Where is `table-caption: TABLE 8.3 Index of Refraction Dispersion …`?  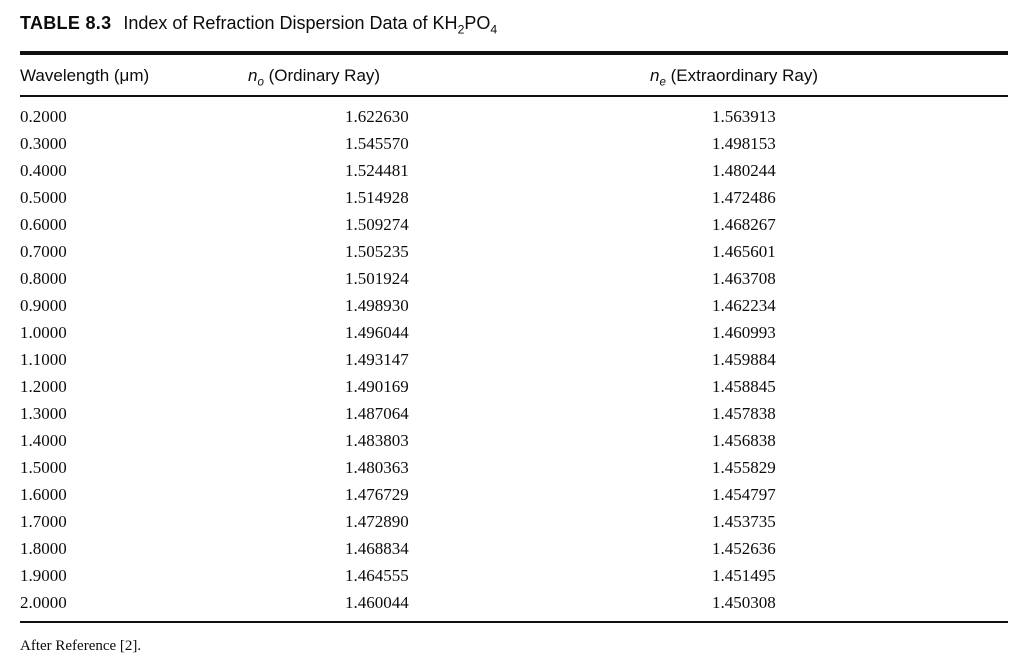
table-caption: TABLE 8.3 Index of Refraction Dispersion … is located at coordinates (514, 23).